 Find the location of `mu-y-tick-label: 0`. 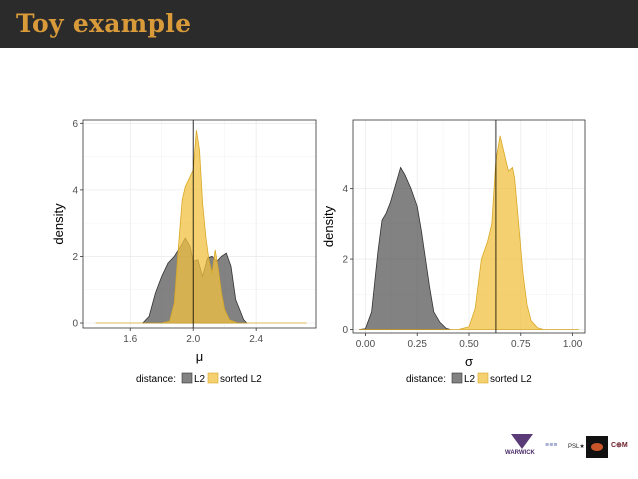

mu-y-tick-label: 0 is located at coordinates (75, 324).